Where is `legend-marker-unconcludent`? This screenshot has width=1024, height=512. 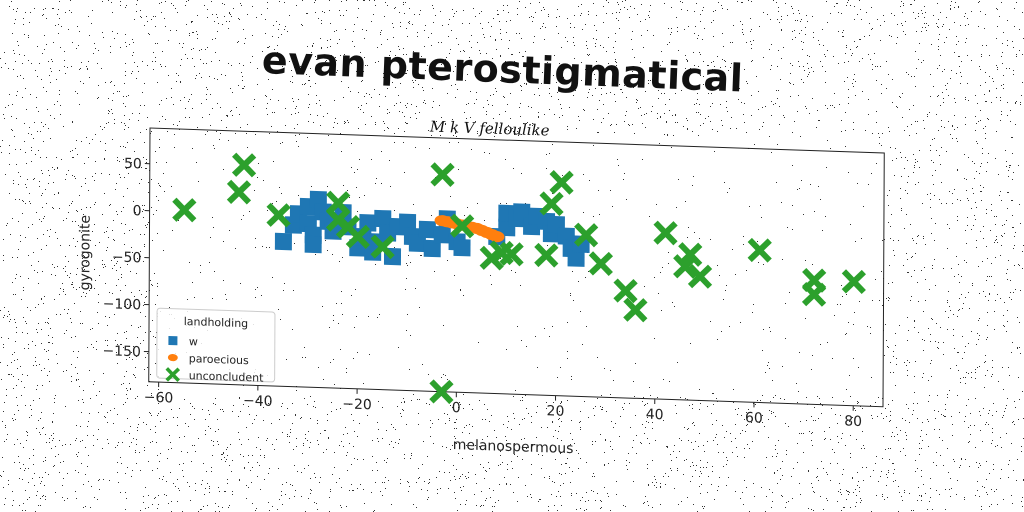 legend-marker-unconcludent is located at coordinates (173, 374).